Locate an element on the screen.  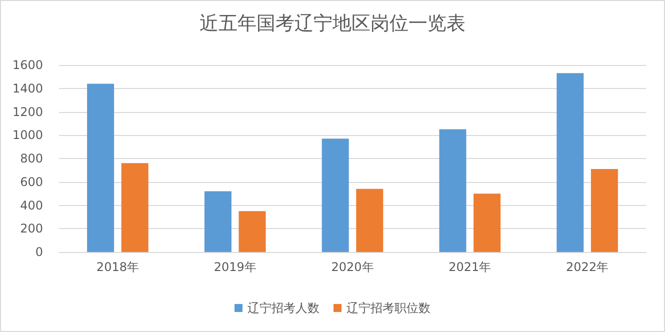
y-tick-label: 600 is located at coordinates (31, 181).